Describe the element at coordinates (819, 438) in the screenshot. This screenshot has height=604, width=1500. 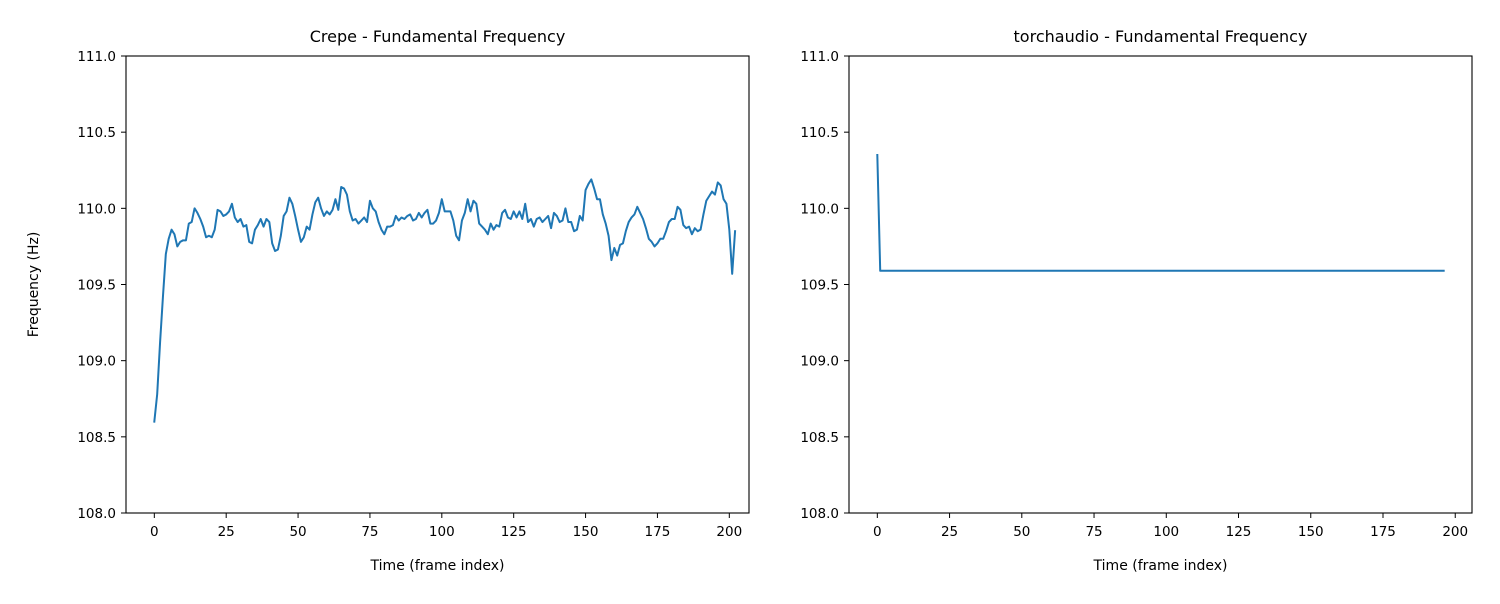
I see `torchaudio-y-tick-label: 108.5` at that location.